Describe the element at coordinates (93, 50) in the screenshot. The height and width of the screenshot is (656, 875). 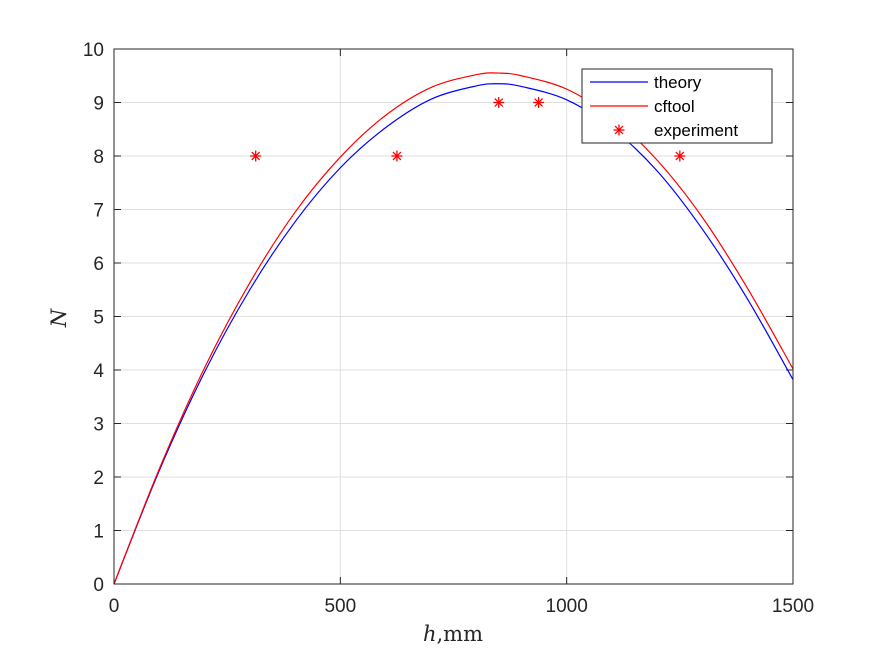
I see `y-tick-label: 10` at that location.